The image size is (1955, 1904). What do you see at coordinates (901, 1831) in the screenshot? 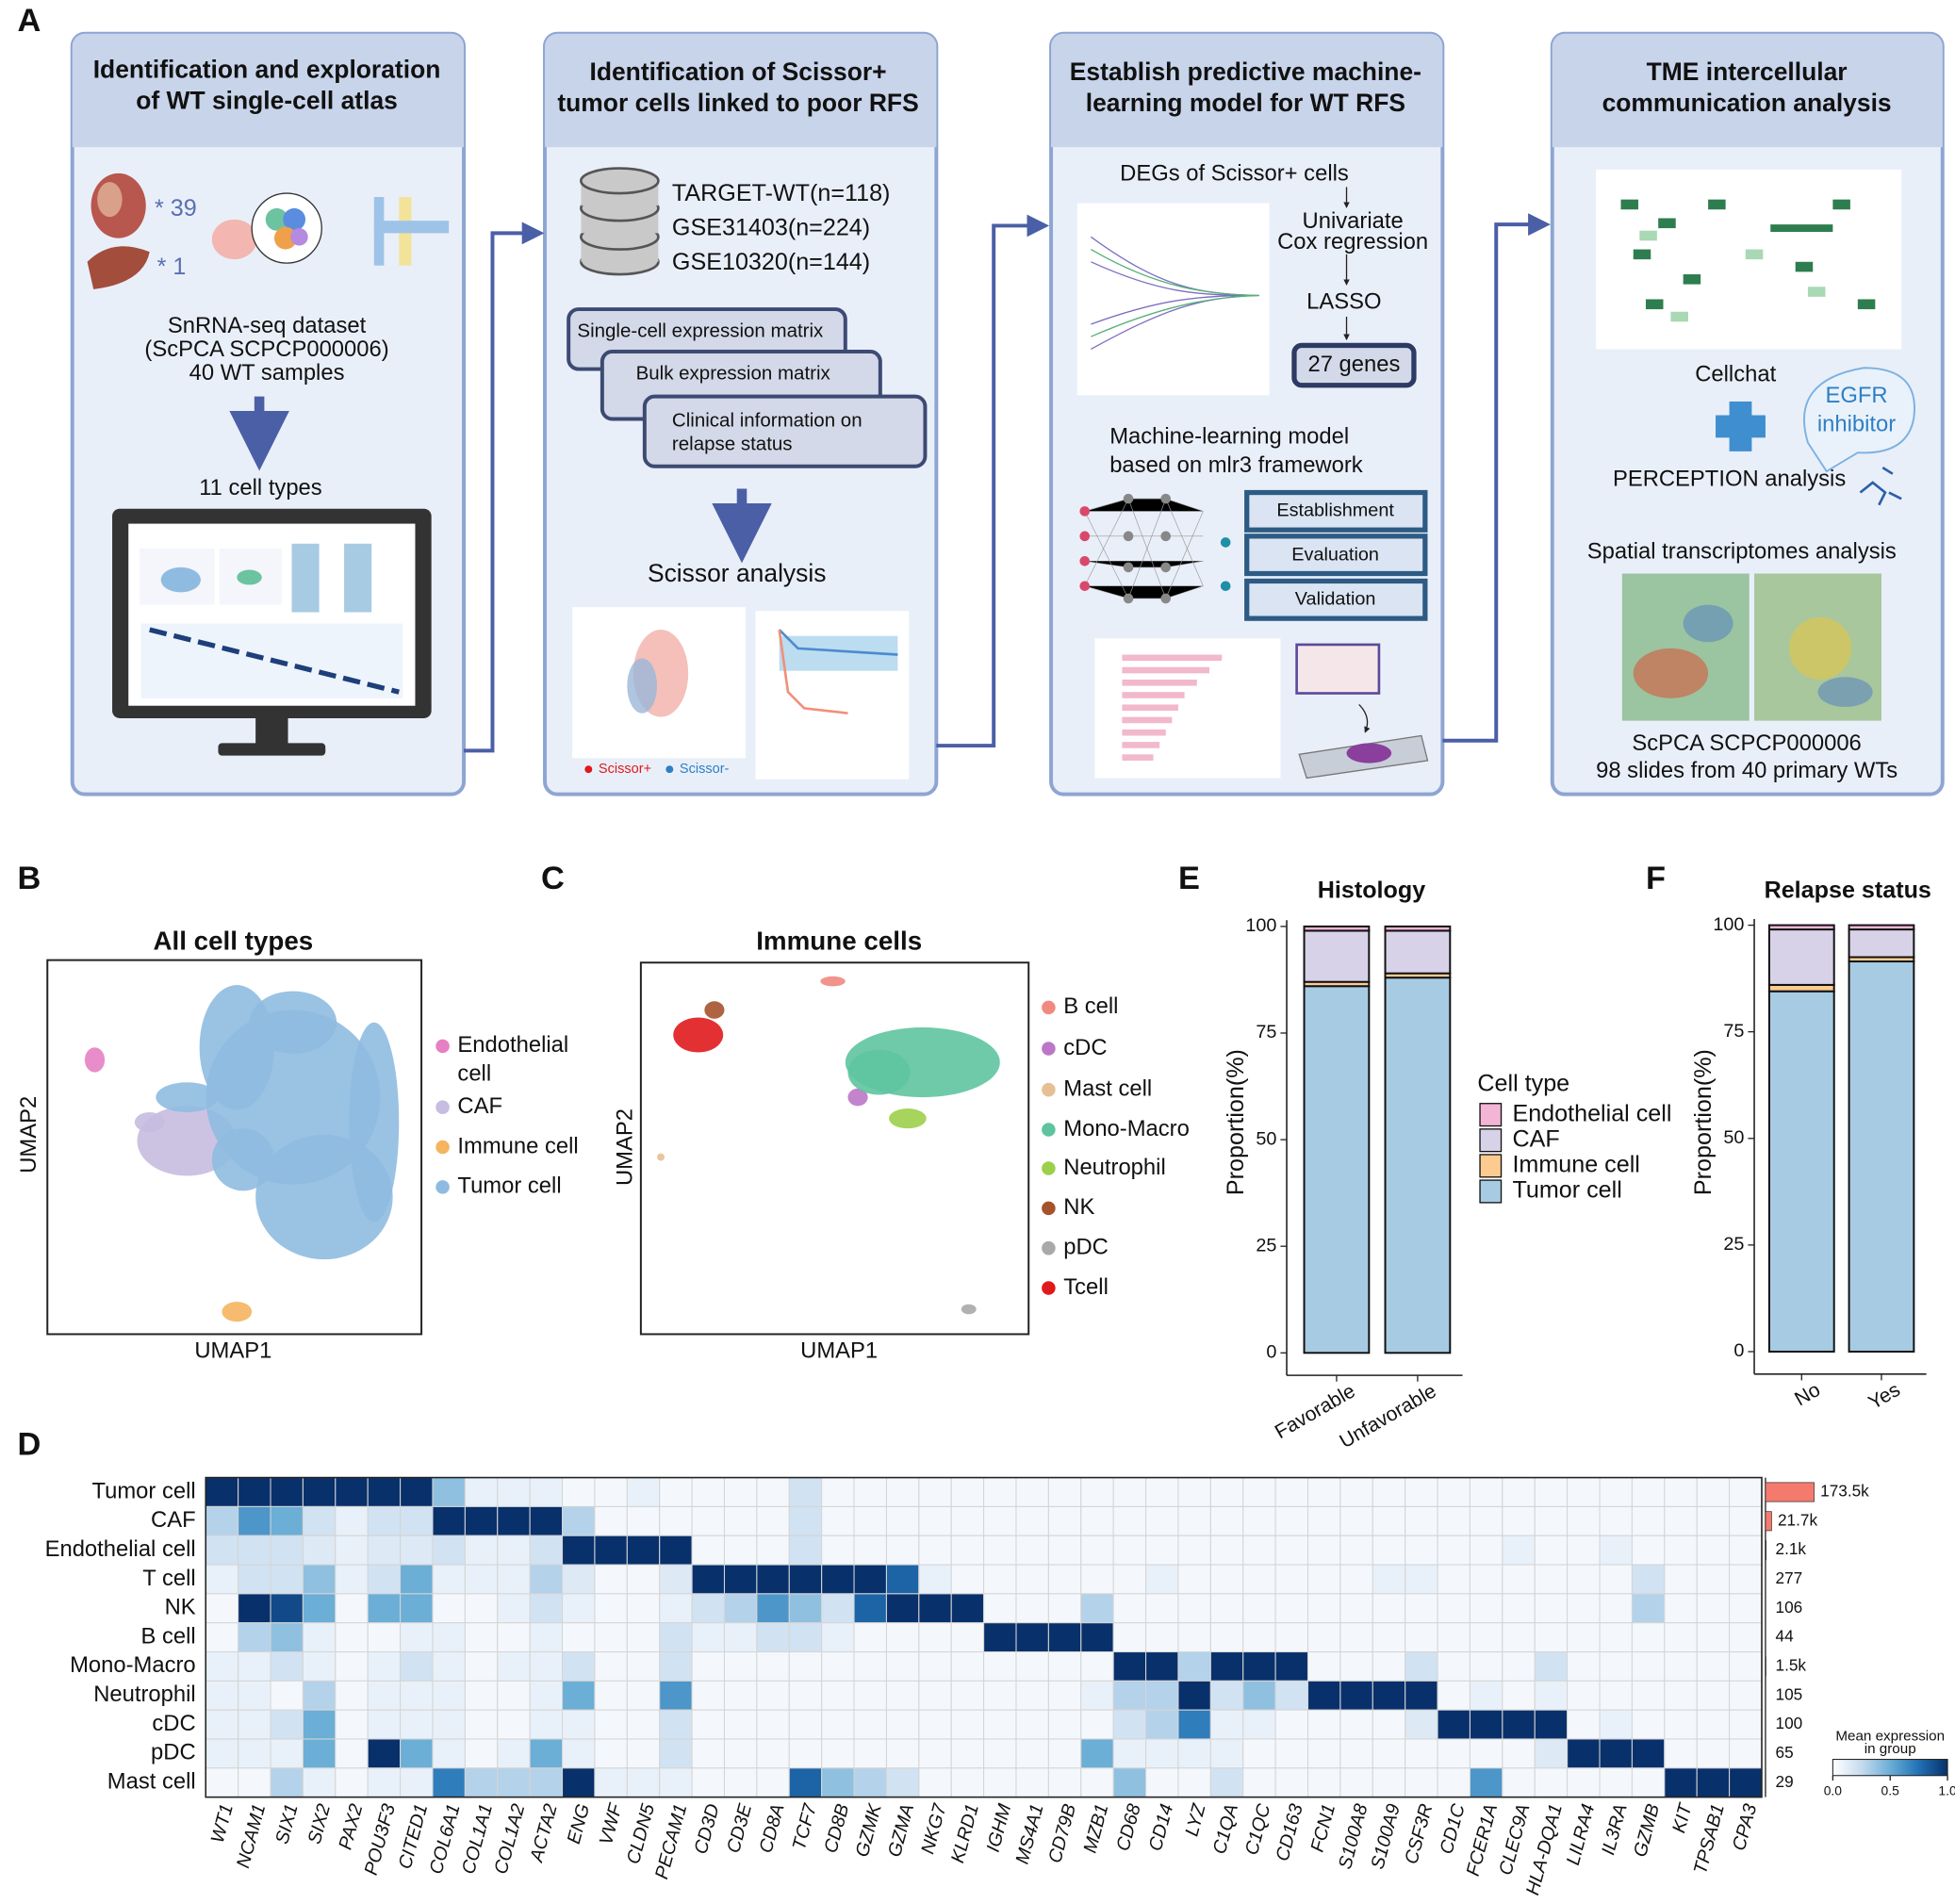
I see `column-label: GZMA` at bounding box center [901, 1831].